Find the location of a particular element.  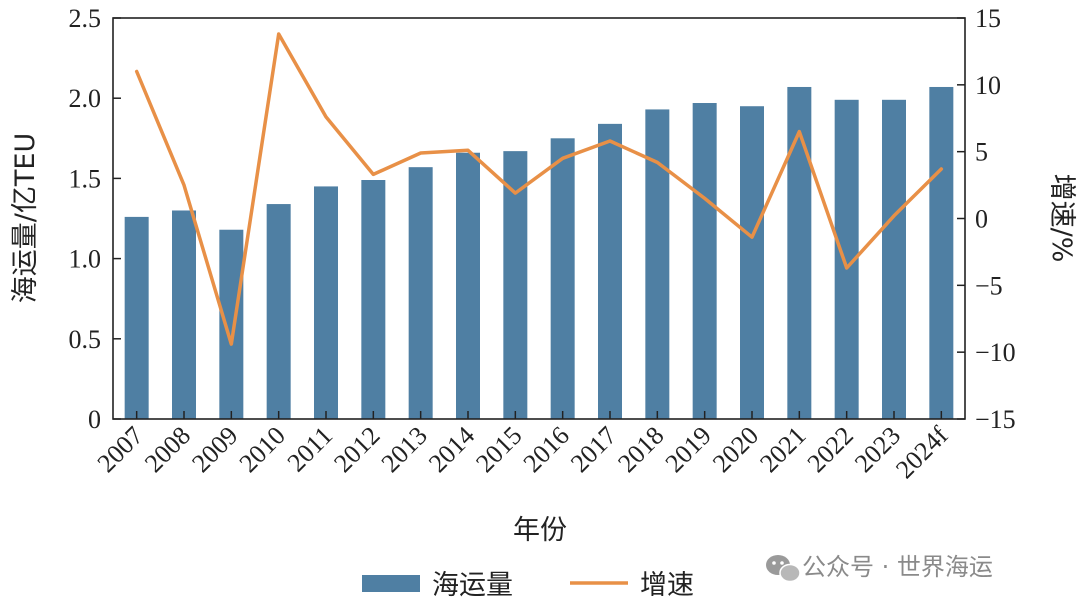

x-tick-label: 2024f is located at coordinates (922, 453).